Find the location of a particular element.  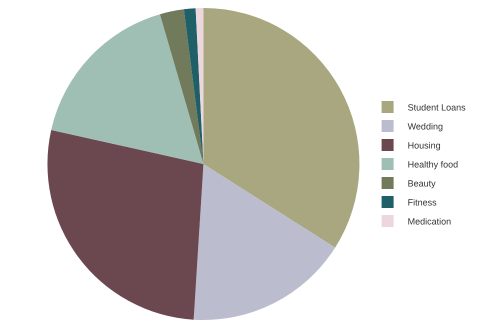

legend-label: Wedding is located at coordinates (425, 127).